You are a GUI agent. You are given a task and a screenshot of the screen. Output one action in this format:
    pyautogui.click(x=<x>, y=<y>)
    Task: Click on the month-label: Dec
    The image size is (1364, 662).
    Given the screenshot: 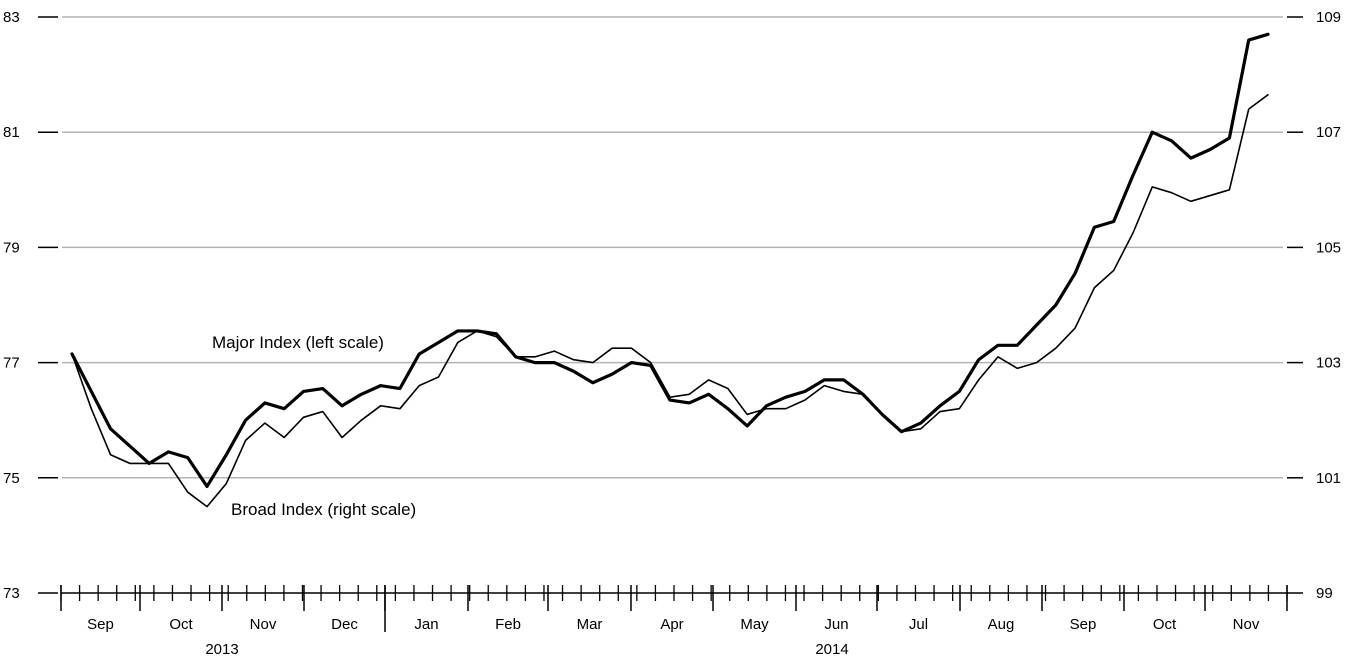 What is the action you would take?
    pyautogui.click(x=344, y=624)
    